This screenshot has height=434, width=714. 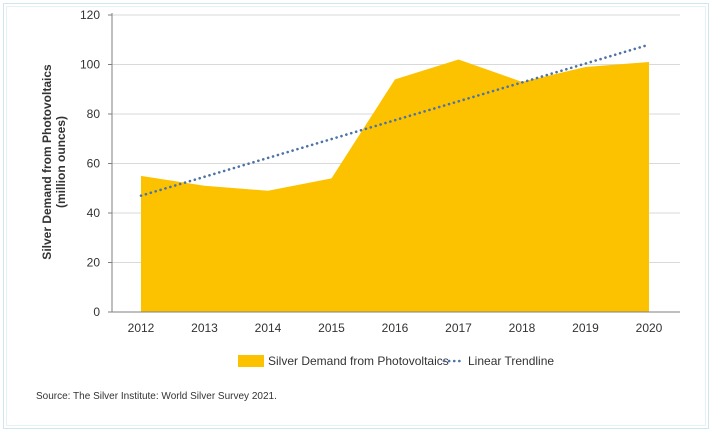 What do you see at coordinates (96, 312) in the screenshot?
I see `y-tick-label-0: 0` at bounding box center [96, 312].